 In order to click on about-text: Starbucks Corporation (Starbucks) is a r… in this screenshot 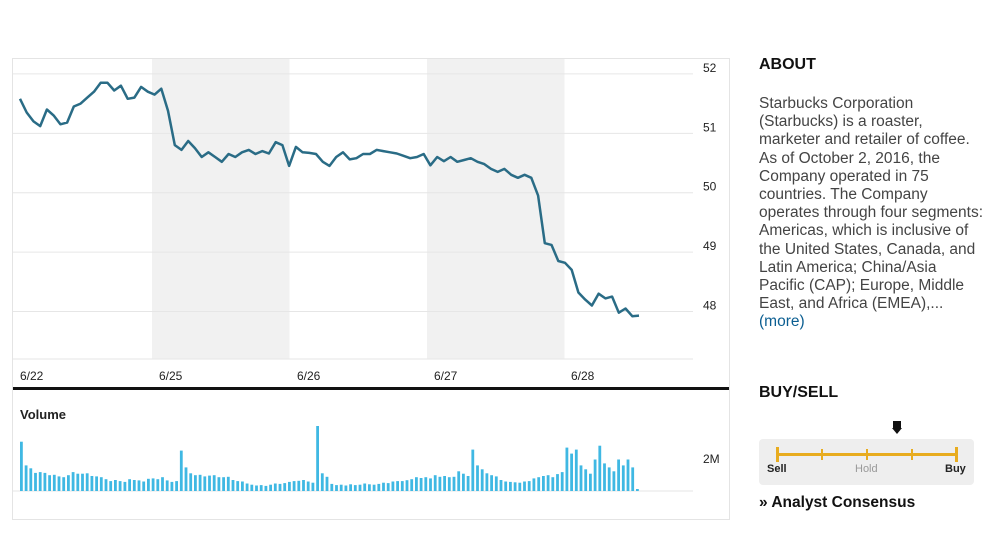, I will do `click(871, 213)`.